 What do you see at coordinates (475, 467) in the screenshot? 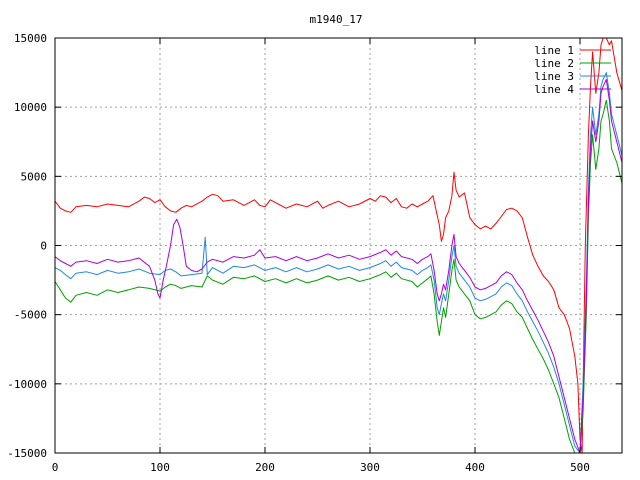
I see `x-tick-label: 400` at bounding box center [475, 467].